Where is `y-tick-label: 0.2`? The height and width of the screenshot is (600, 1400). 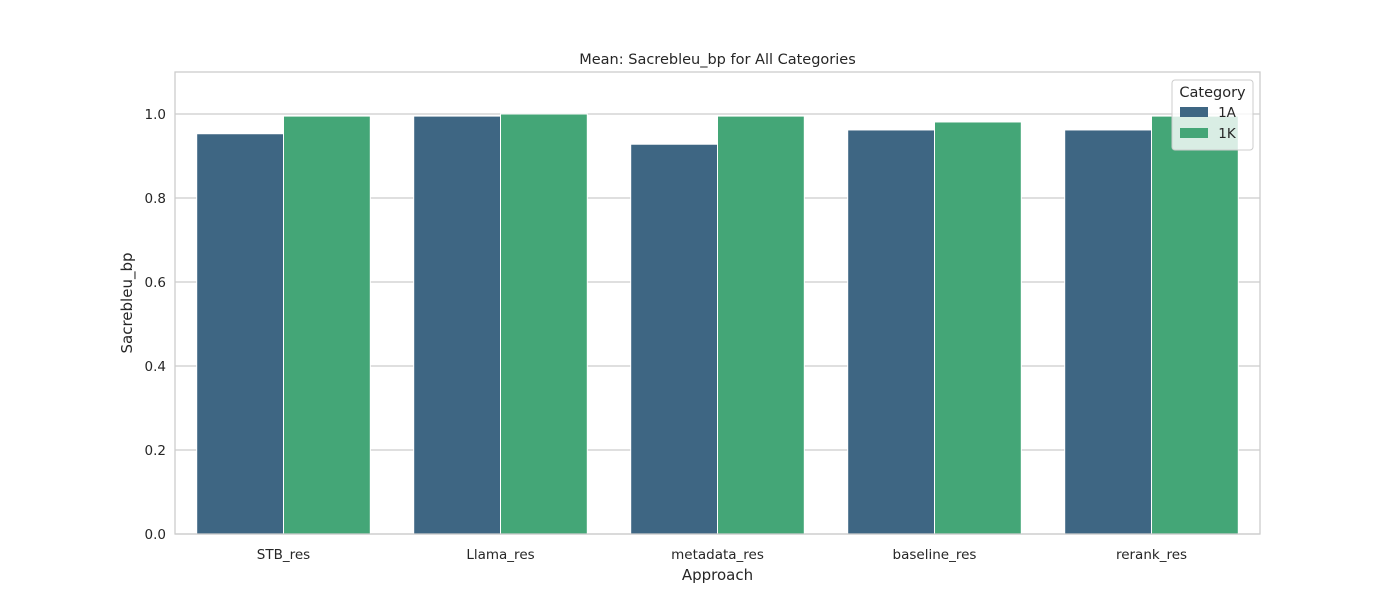
y-tick-label: 0.2 is located at coordinates (155, 451).